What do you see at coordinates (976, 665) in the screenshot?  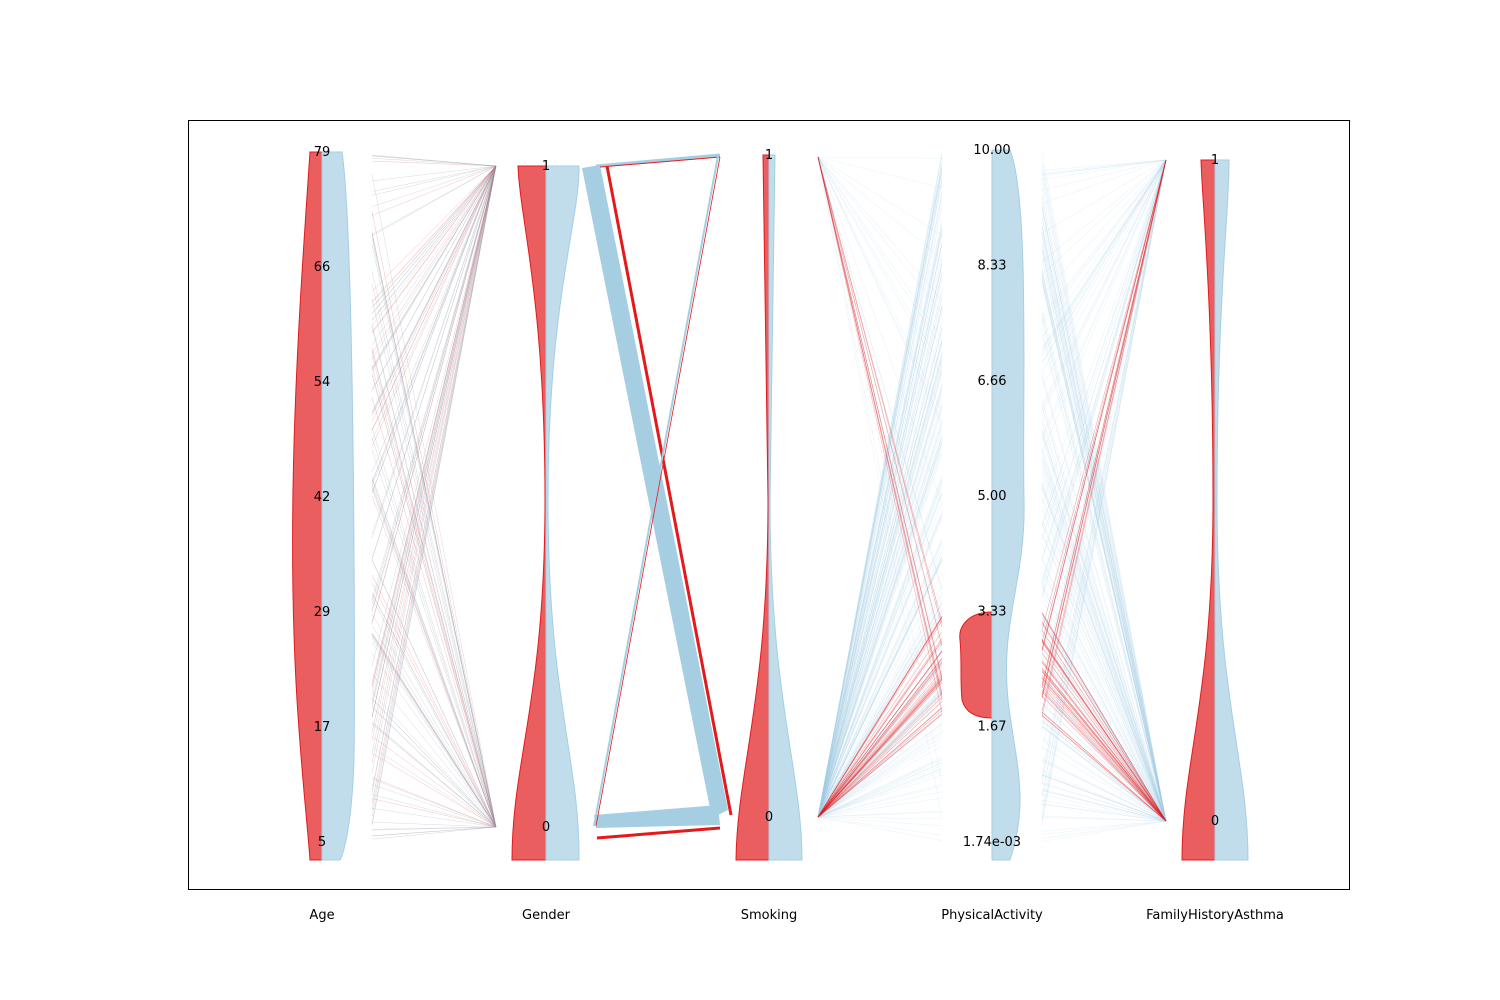 I see `violin-physicalactivity-asthma` at bounding box center [976, 665].